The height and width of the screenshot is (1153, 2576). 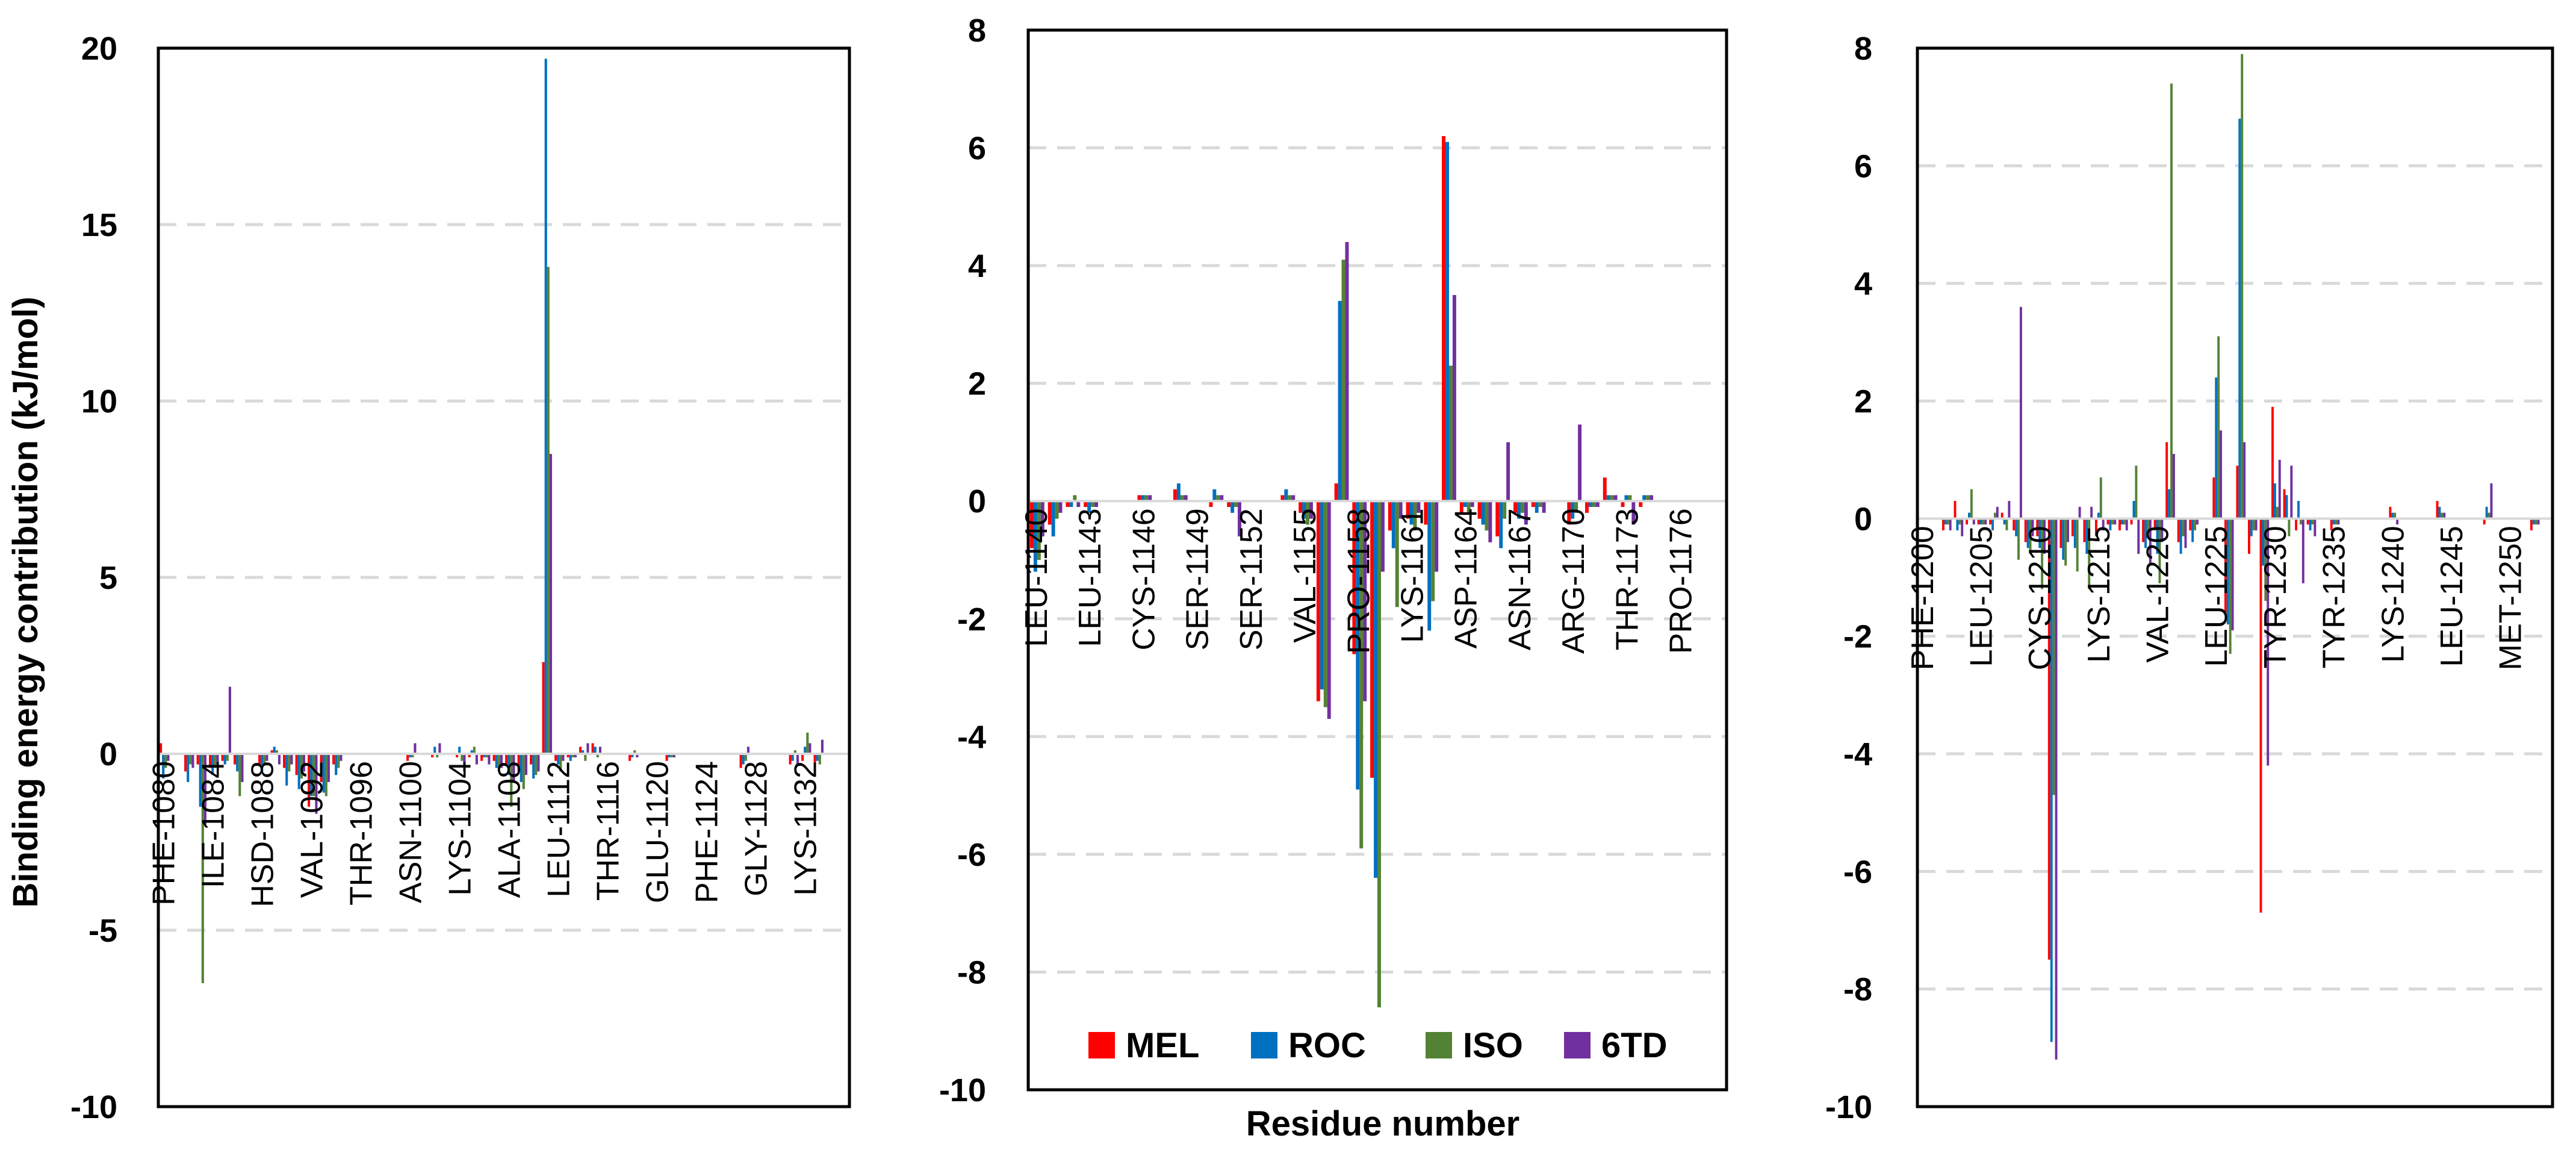 I want to click on panel-2-xtick-label: SER-1149, so click(x=1198, y=579).